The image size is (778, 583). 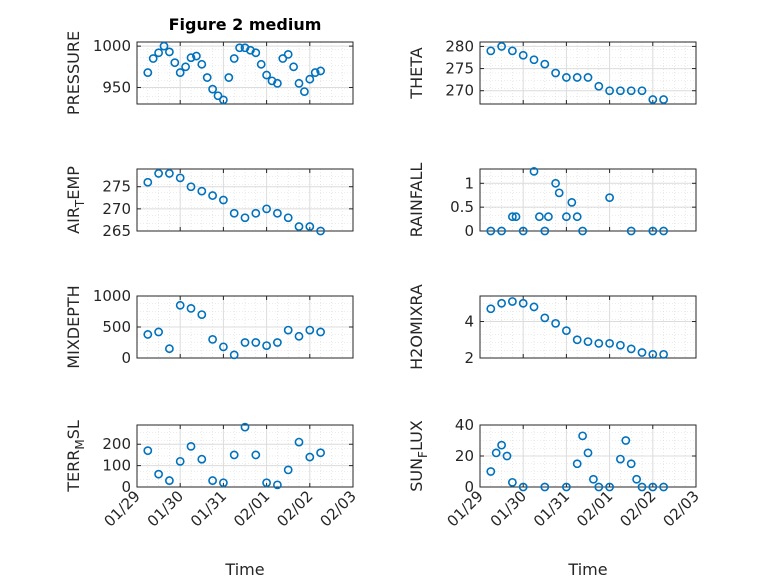 What do you see at coordinates (552, 71) in the screenshot?
I see `axes-2: 270 275 280 THETA` at bounding box center [552, 71].